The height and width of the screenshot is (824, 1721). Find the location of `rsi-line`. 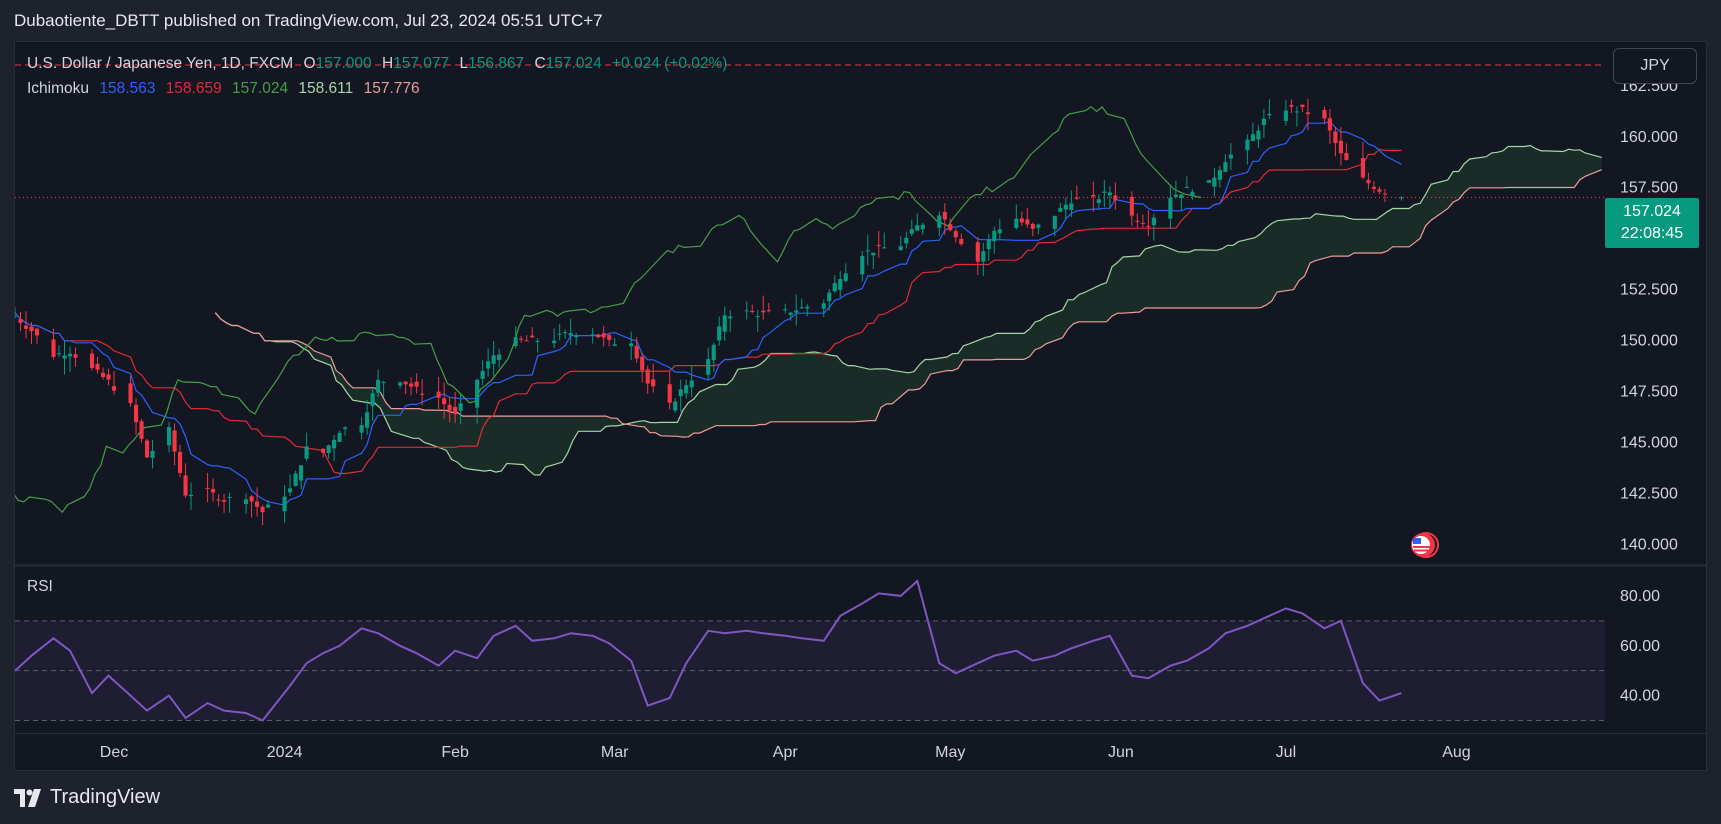

rsi-line is located at coordinates (708, 650).